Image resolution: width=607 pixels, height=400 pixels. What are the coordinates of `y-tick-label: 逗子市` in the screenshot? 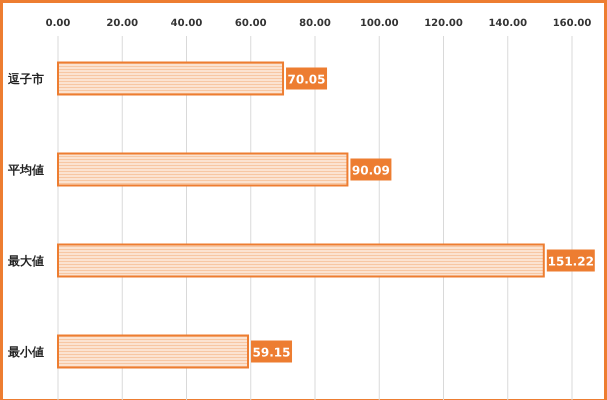 It's located at (25, 79).